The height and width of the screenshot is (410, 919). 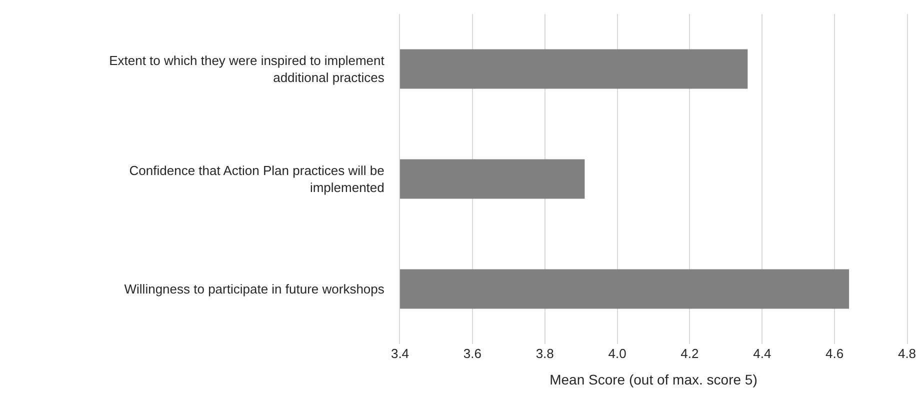 What do you see at coordinates (400, 353) in the screenshot?
I see `x-tick-label: 3.4` at bounding box center [400, 353].